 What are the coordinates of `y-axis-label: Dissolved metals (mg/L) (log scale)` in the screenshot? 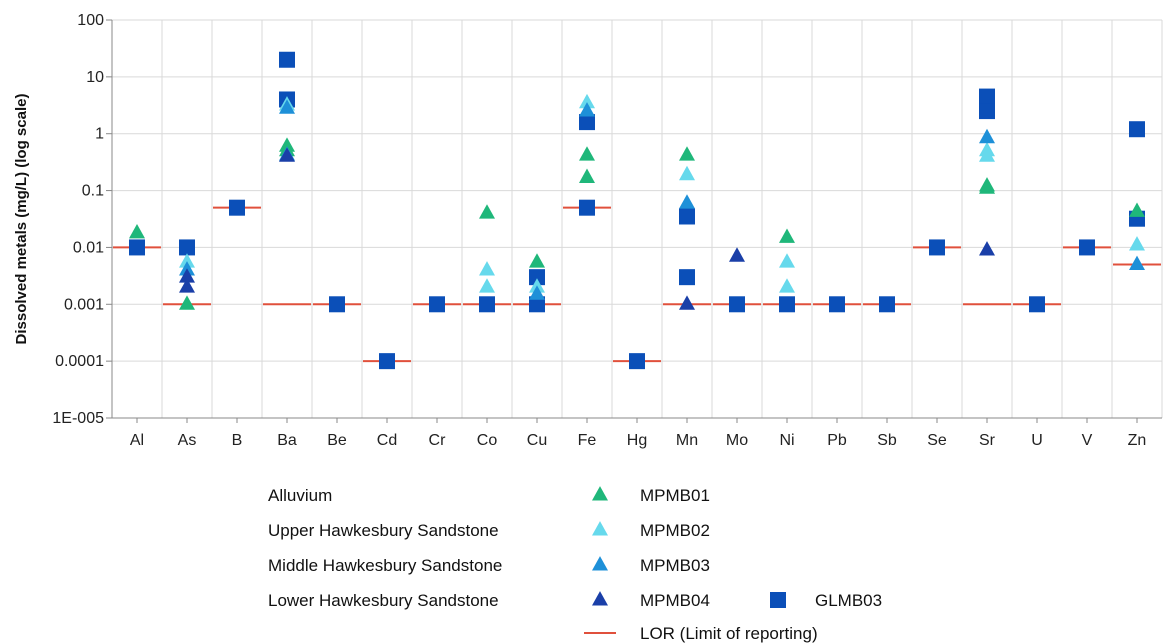 It's located at (21, 219).